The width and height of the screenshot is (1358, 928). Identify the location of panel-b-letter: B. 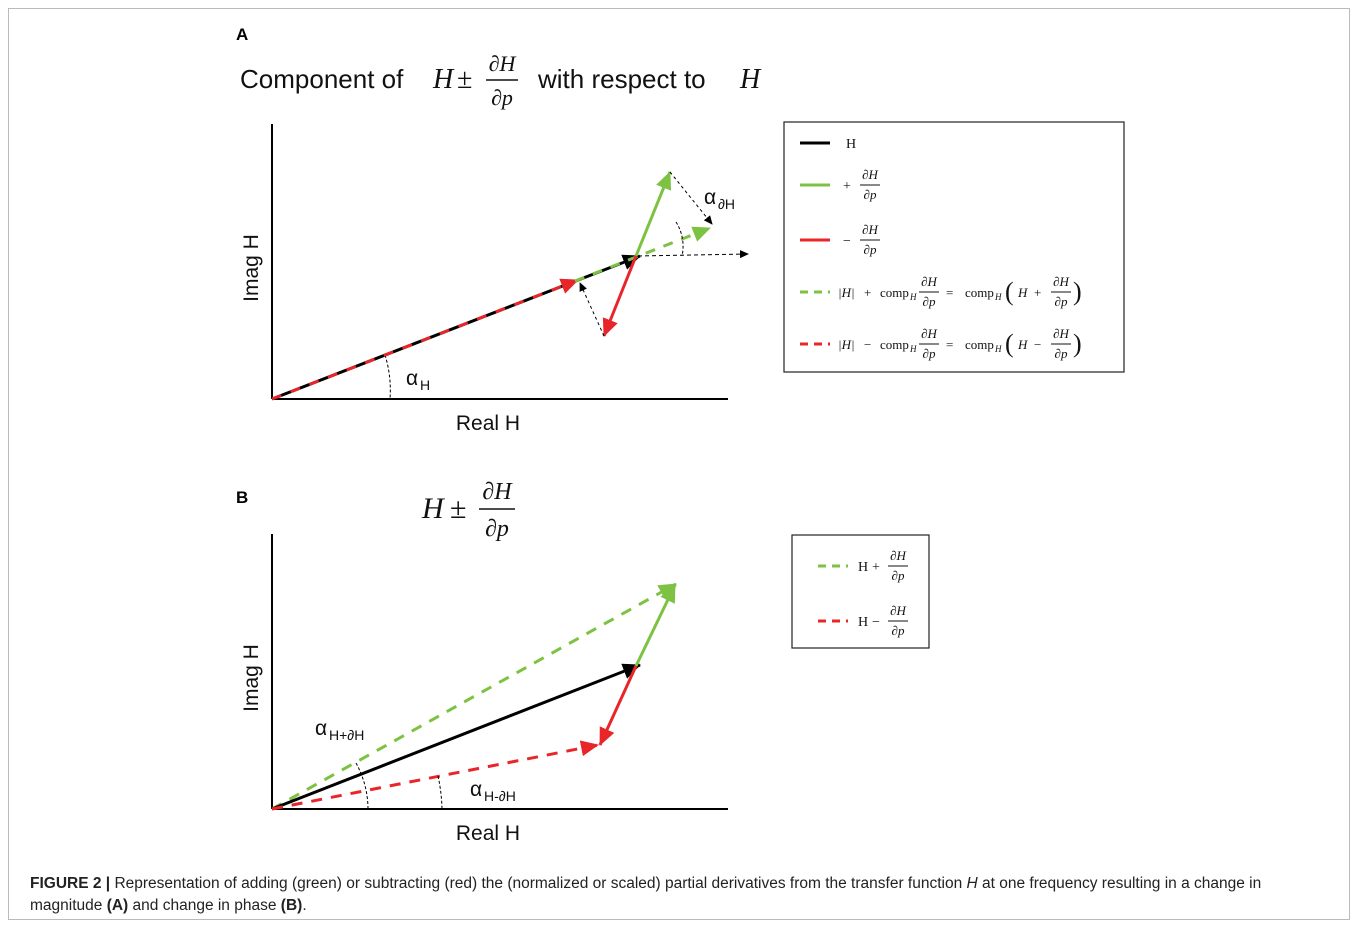
(242, 497).